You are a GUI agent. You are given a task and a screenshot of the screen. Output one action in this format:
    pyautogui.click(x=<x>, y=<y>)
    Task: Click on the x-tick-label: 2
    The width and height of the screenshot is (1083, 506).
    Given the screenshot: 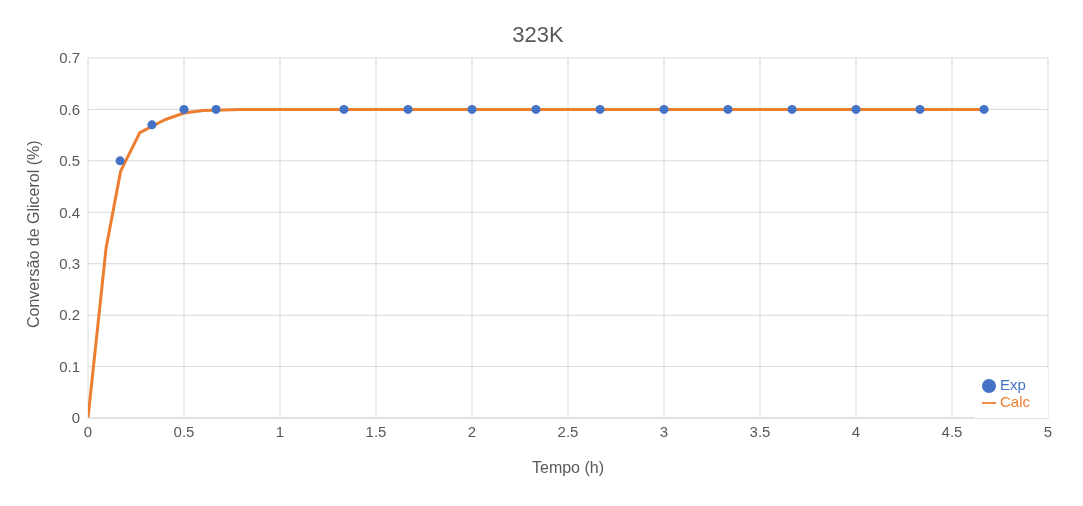 What is the action you would take?
    pyautogui.click(x=472, y=431)
    